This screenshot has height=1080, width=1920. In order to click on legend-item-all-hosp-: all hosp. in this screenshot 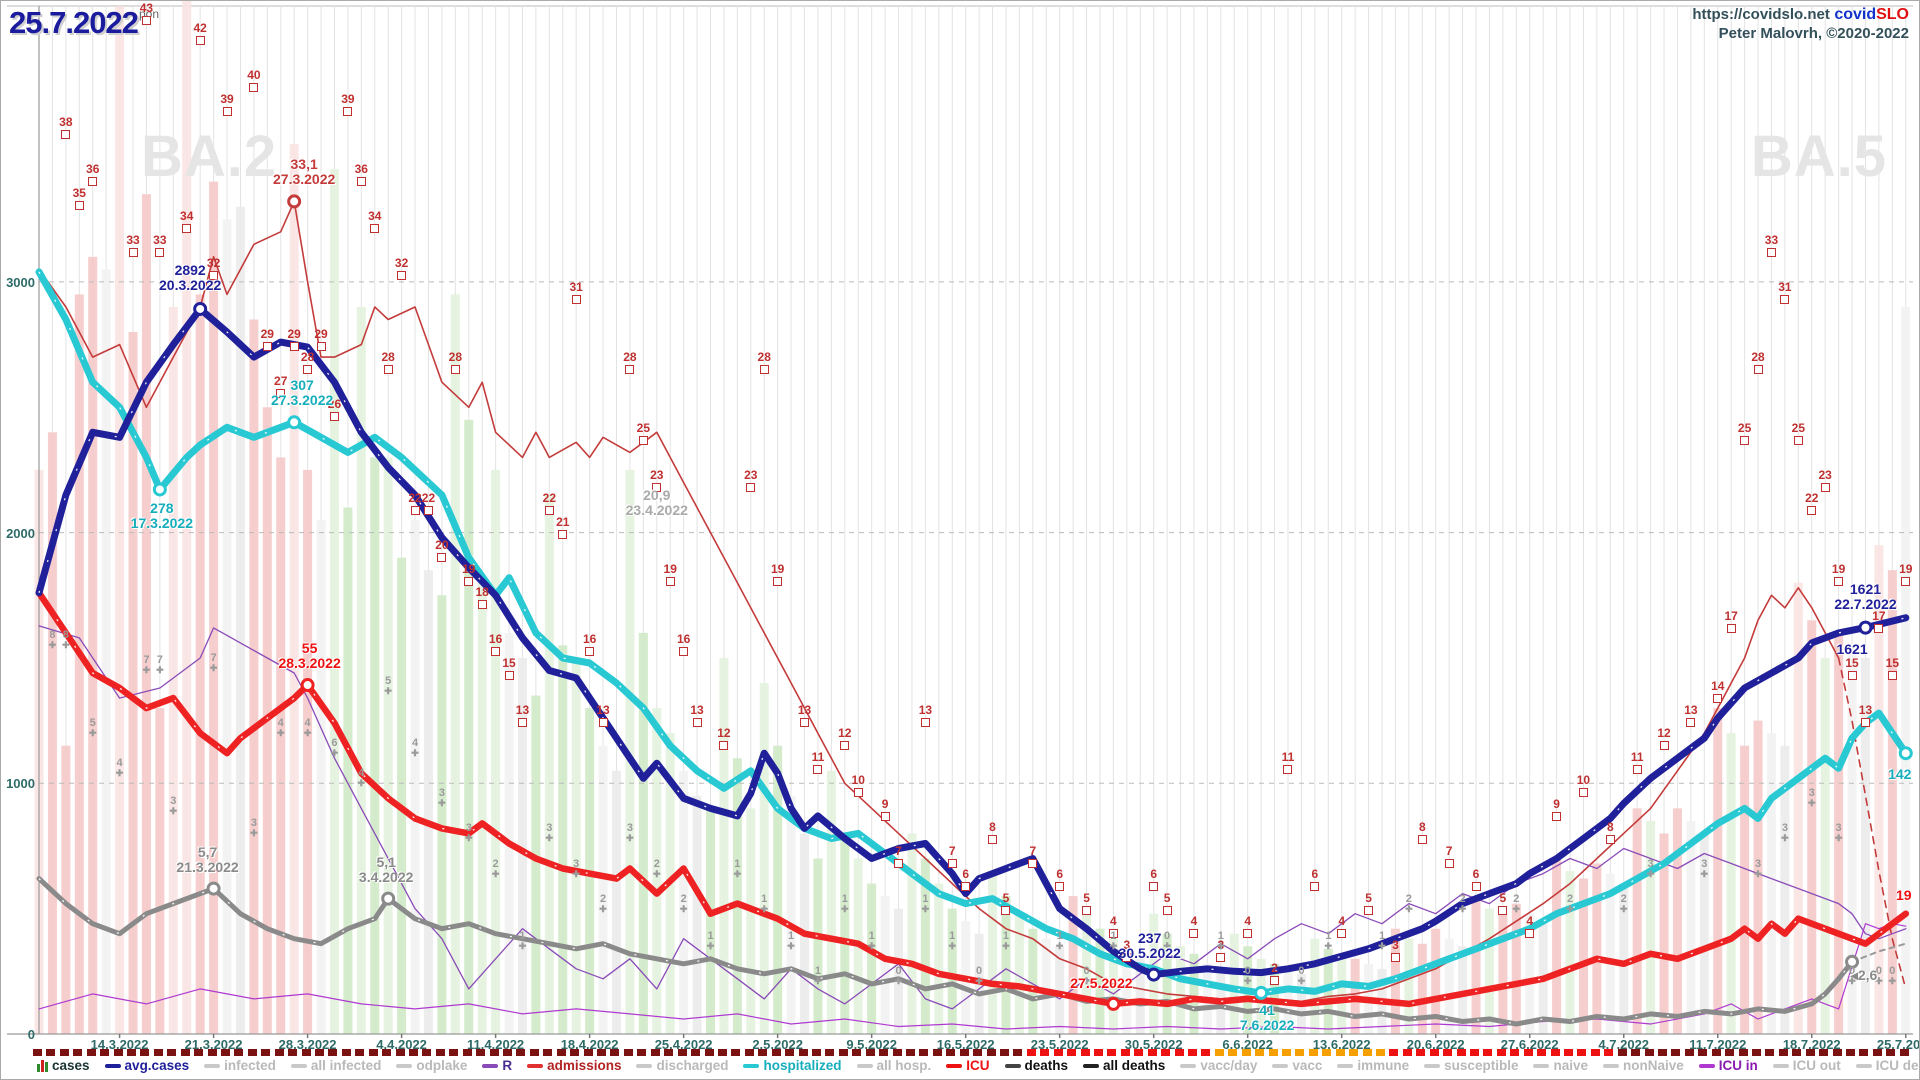, I will do `click(893, 1065)`.